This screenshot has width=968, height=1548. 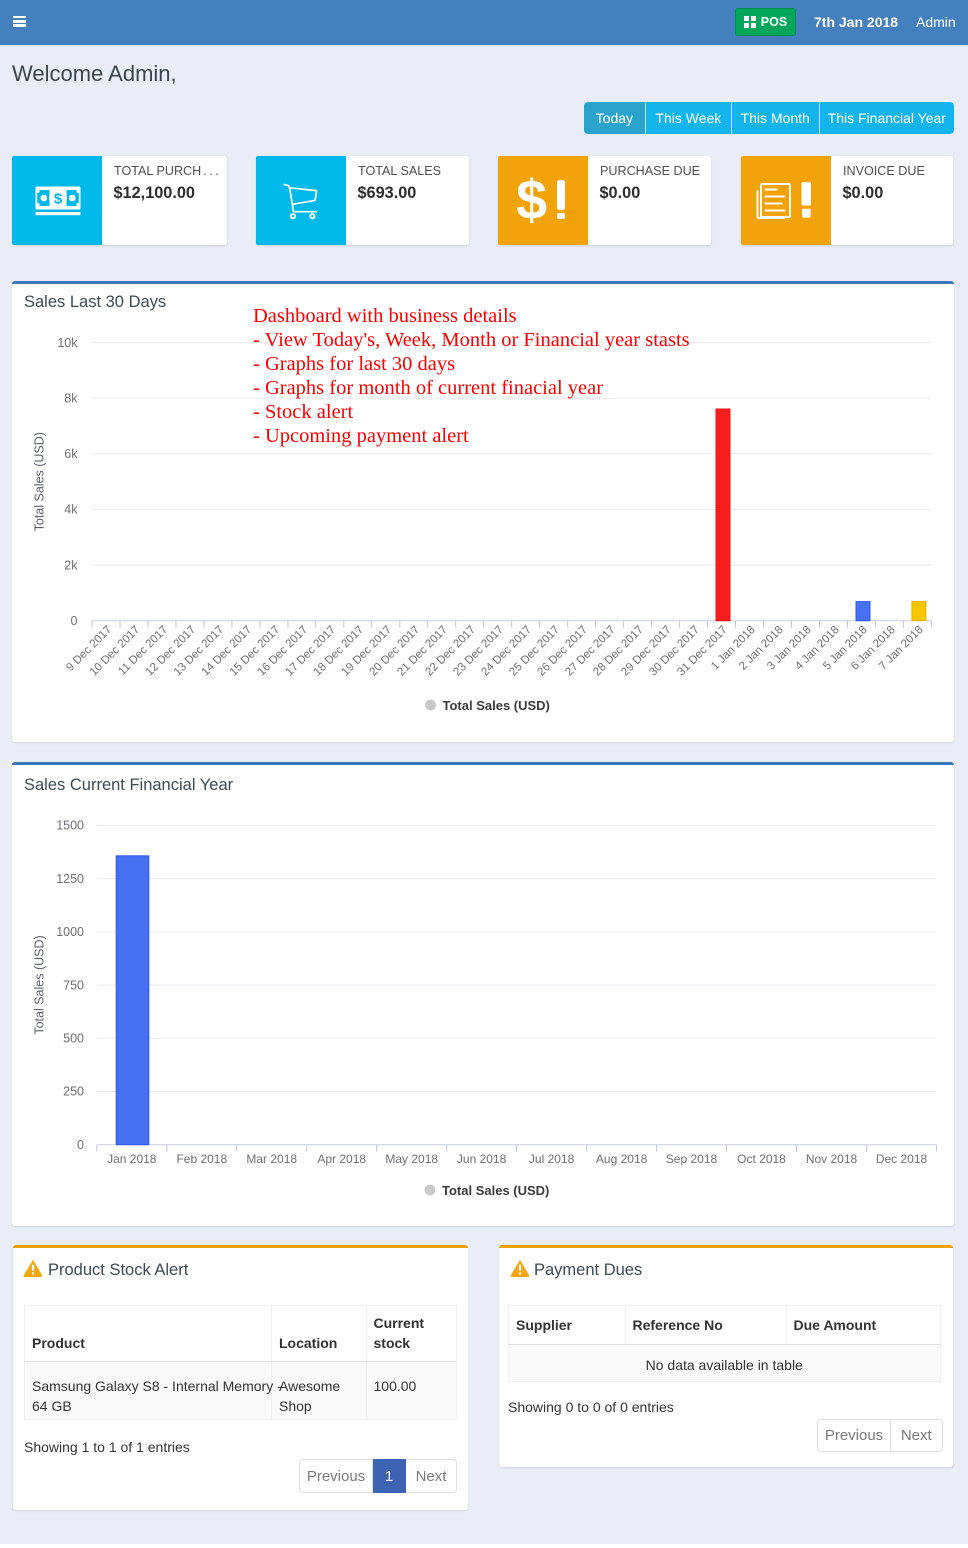 What do you see at coordinates (271, 1159) in the screenshot?
I see `svg-text: Mar 2018` at bounding box center [271, 1159].